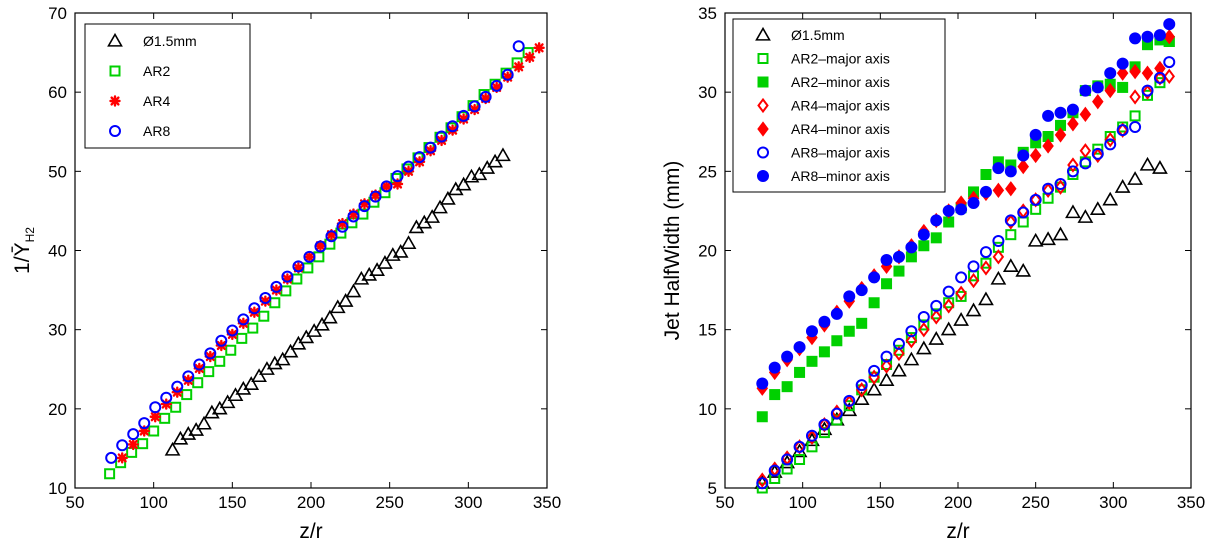  What do you see at coordinates (818, 35) in the screenshot?
I see `legend-label: Ø1.5mm` at bounding box center [818, 35].